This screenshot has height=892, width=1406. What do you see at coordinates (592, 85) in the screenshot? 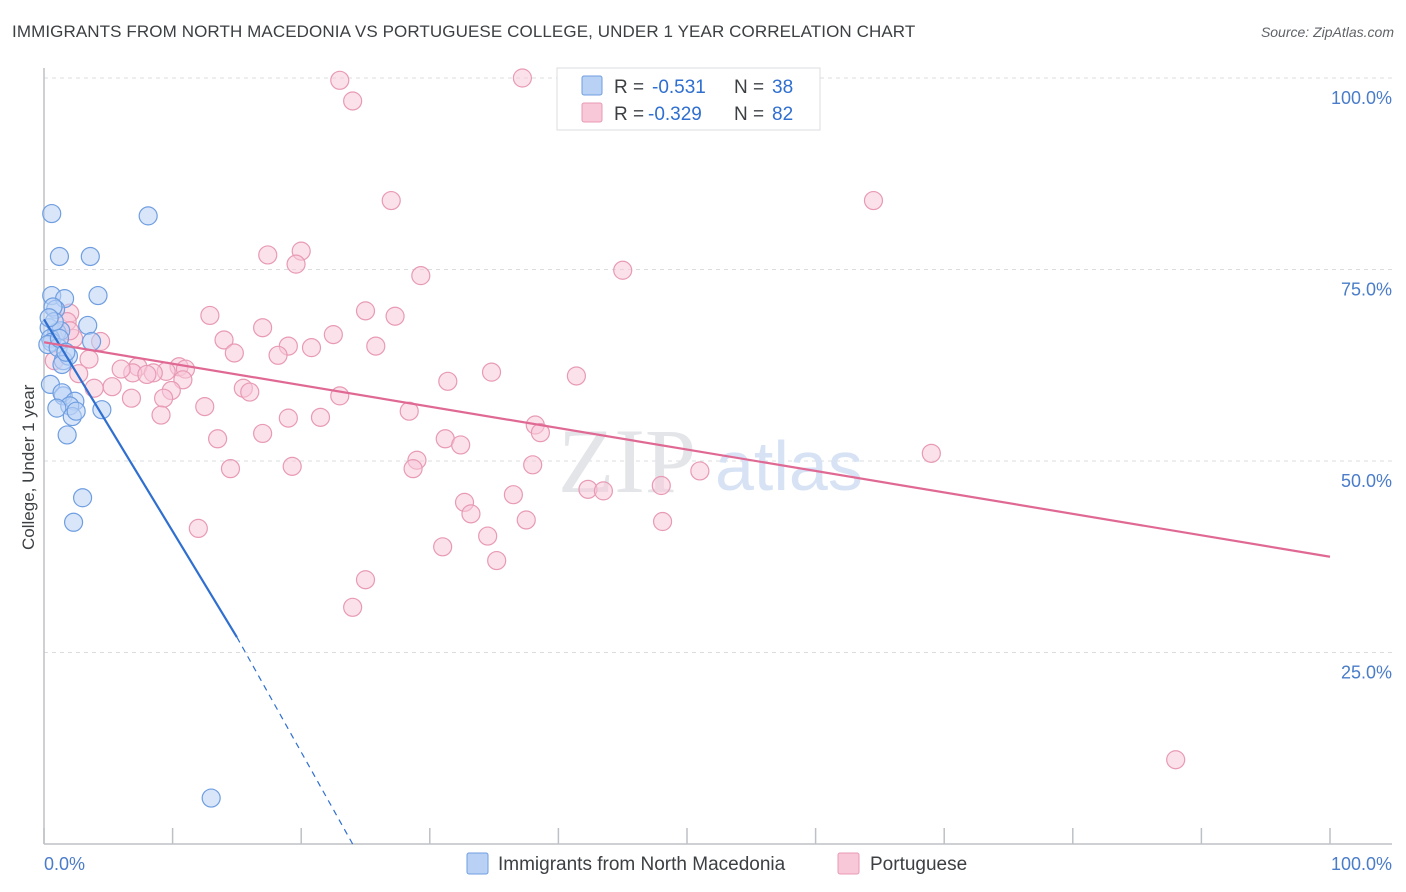
I see `legend-swatch-blue` at bounding box center [592, 85].